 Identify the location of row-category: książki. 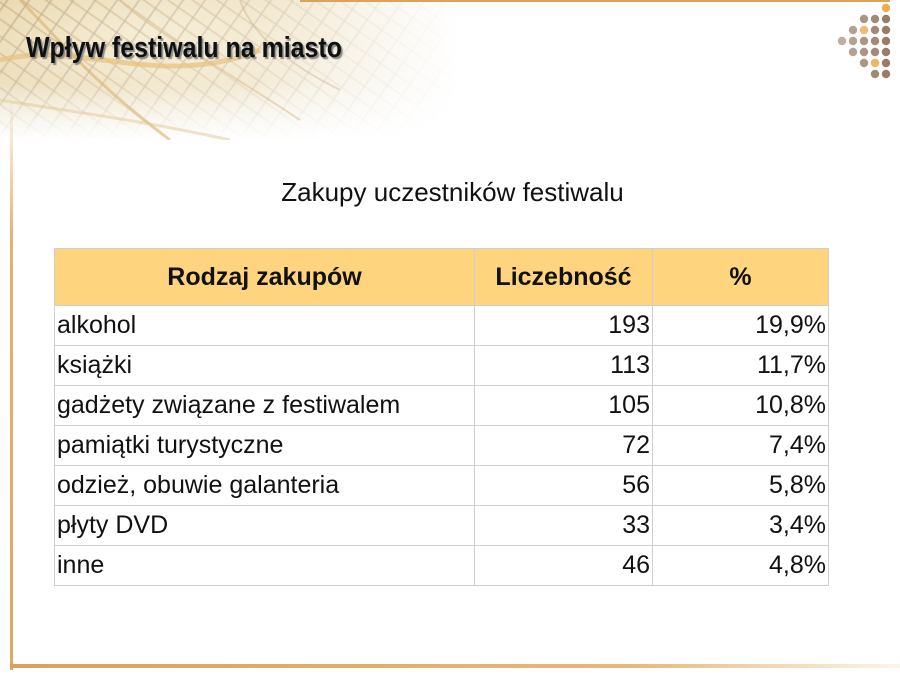
(264, 365).